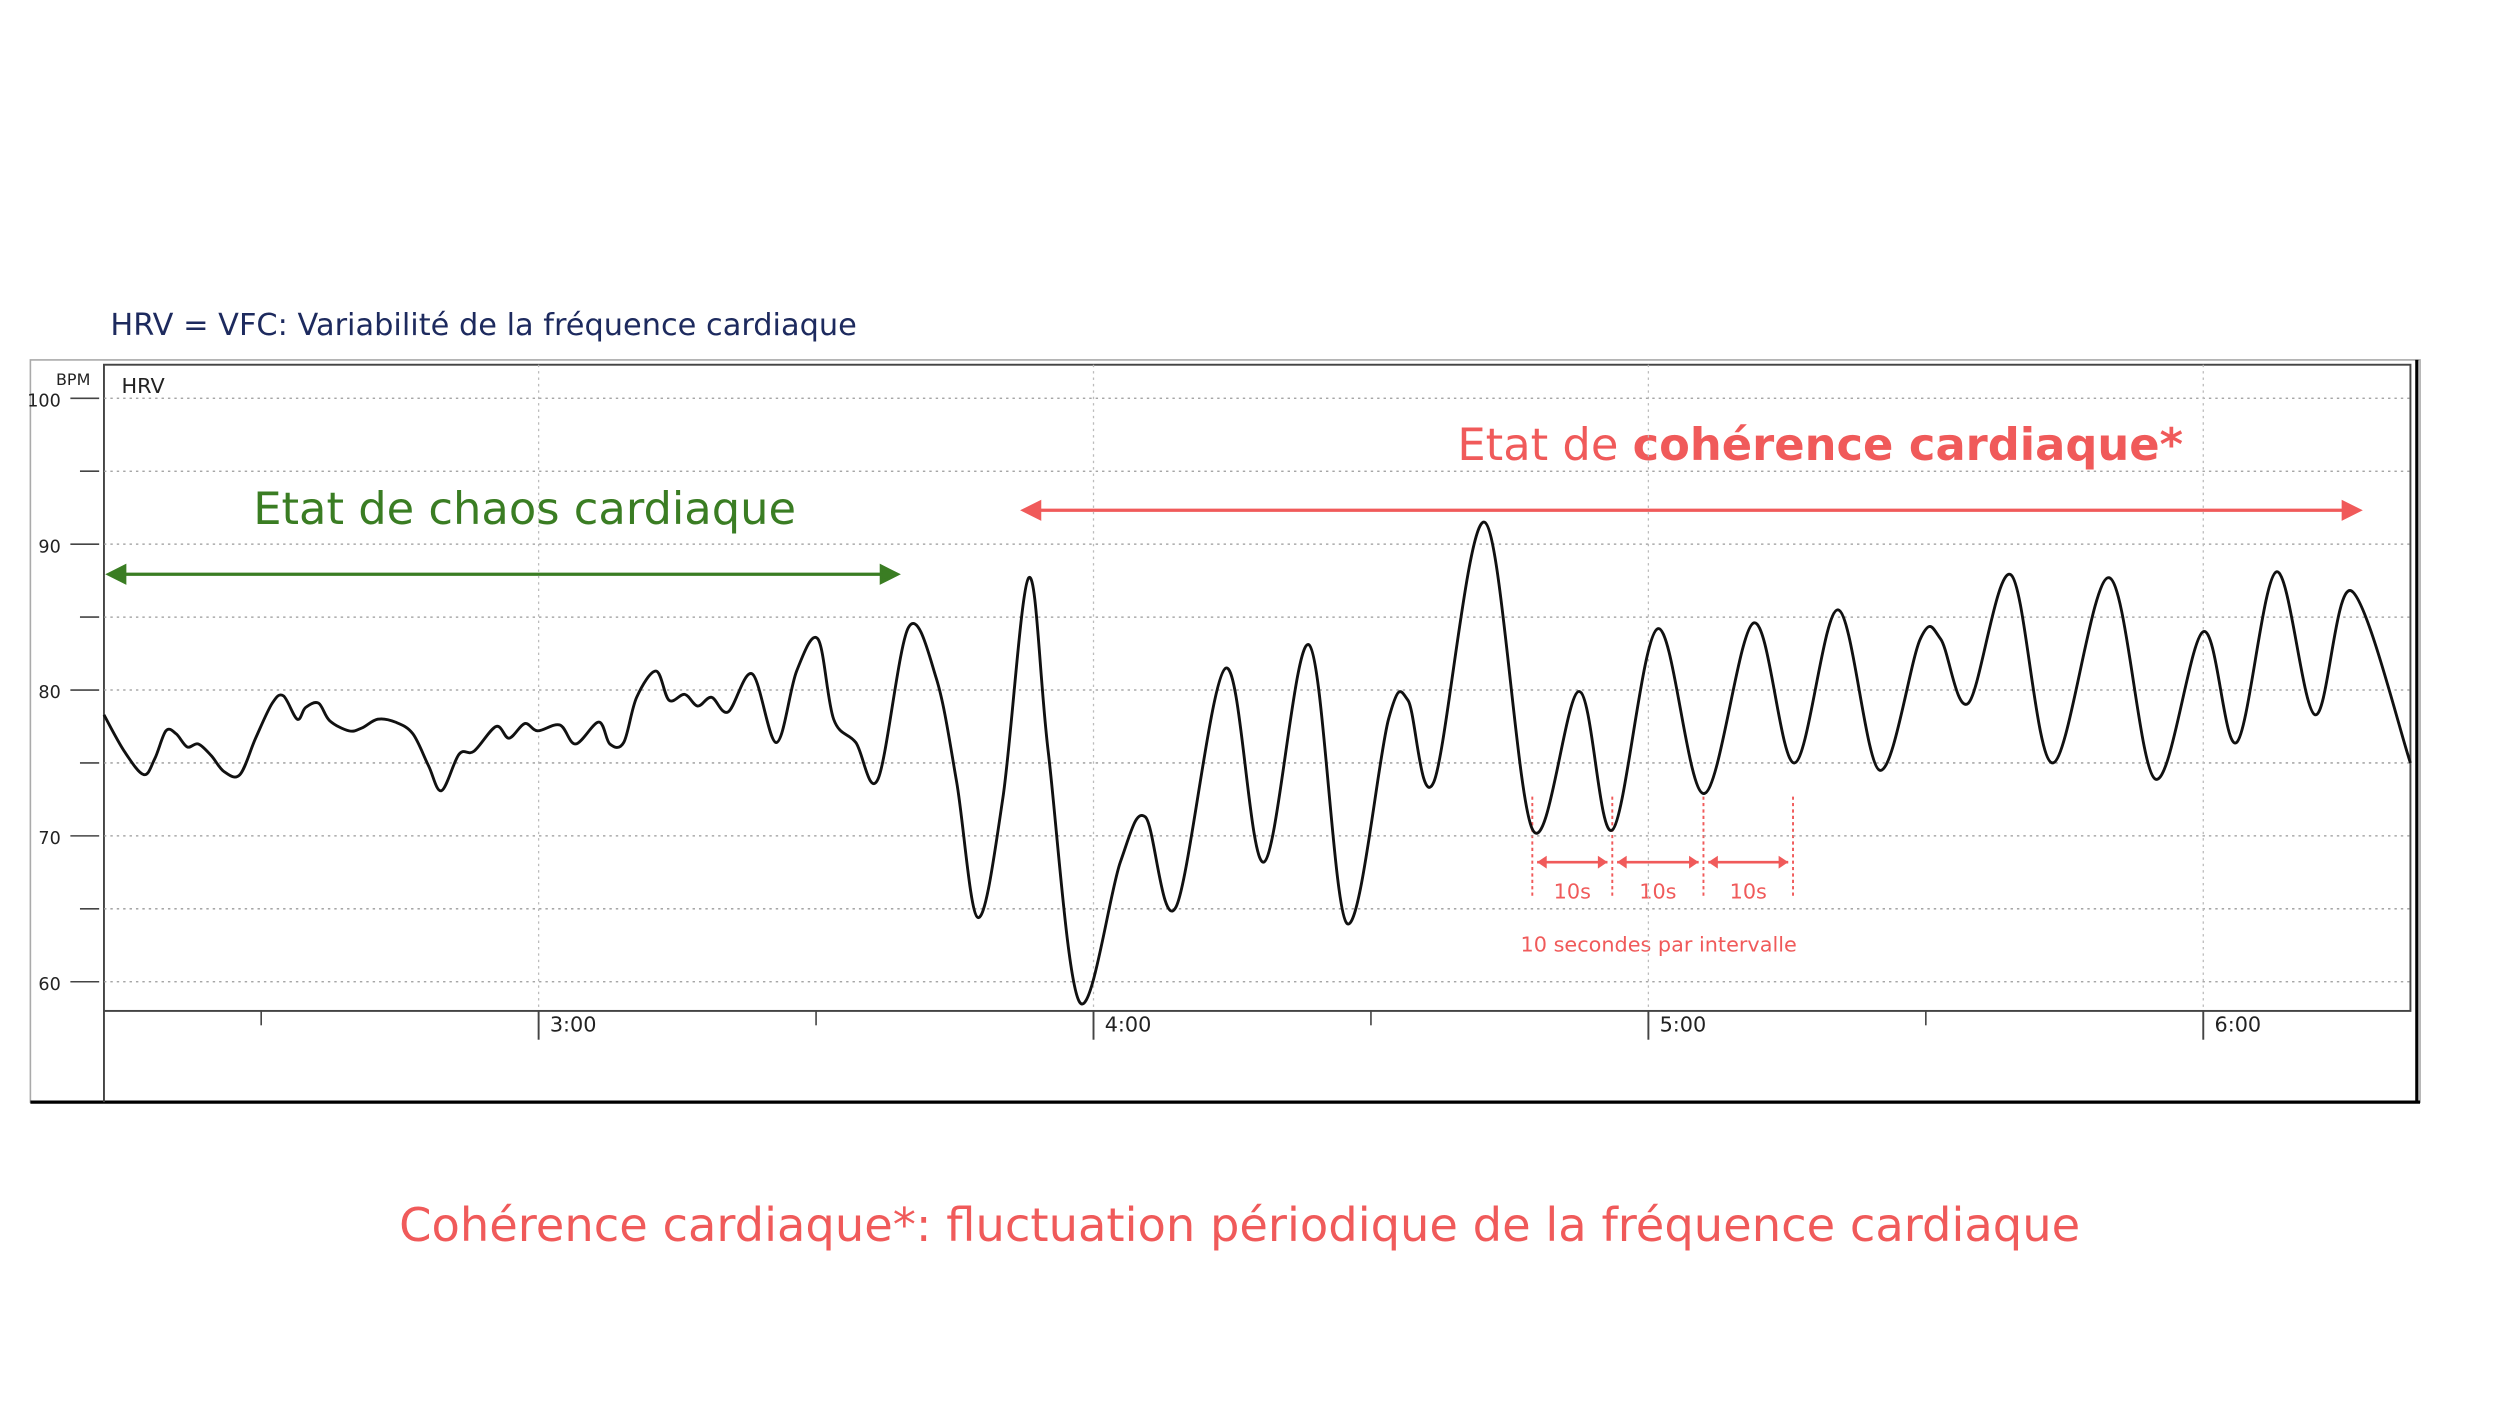 This screenshot has width=2500, height=1407. What do you see at coordinates (44, 401) in the screenshot?
I see `y-tick-label: 100` at bounding box center [44, 401].